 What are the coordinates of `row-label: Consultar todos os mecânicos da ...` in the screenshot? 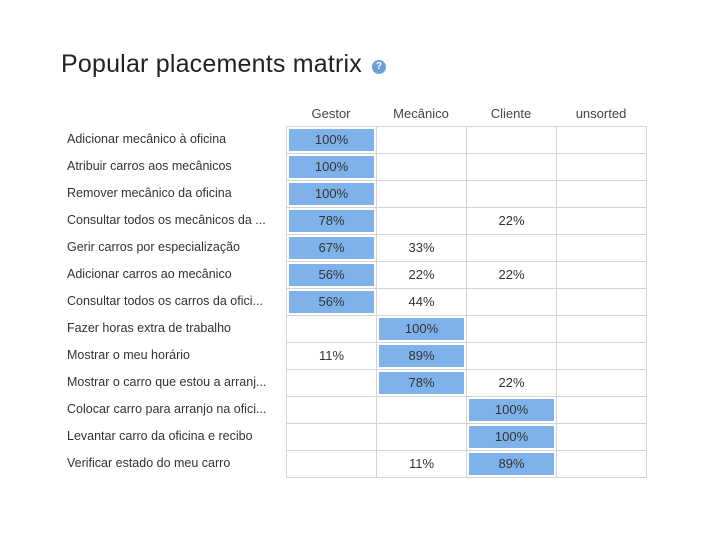 It's located at (166, 220).